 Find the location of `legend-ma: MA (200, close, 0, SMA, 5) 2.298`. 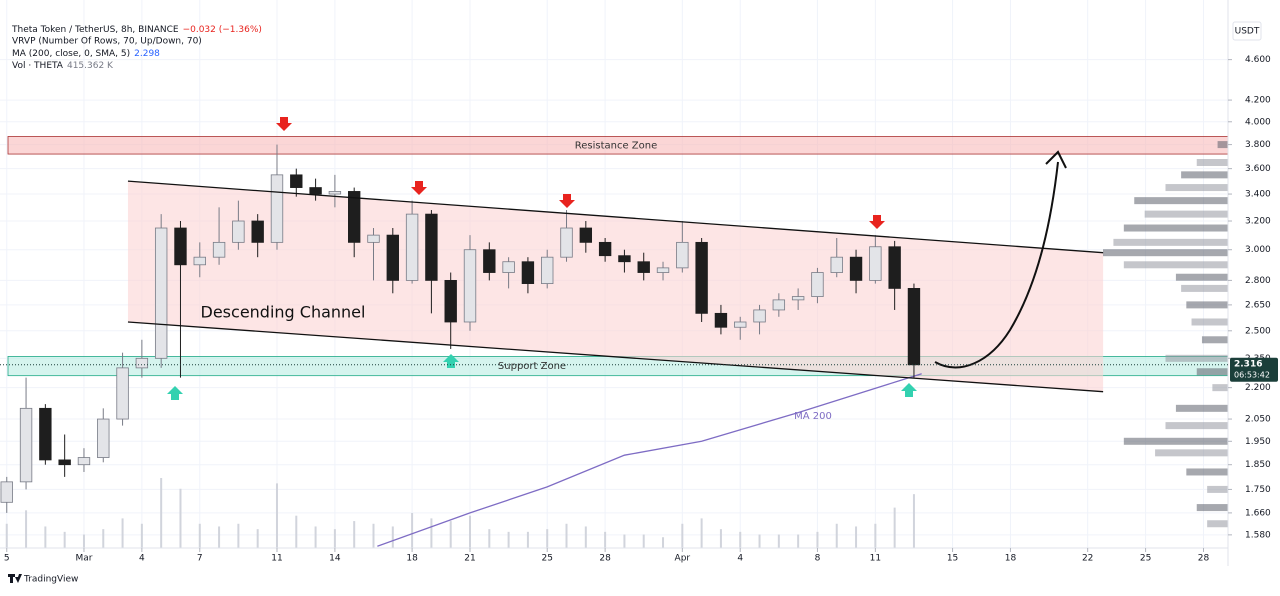

legend-ma: MA (200, close, 0, SMA, 5) 2.298 is located at coordinates (86, 54).